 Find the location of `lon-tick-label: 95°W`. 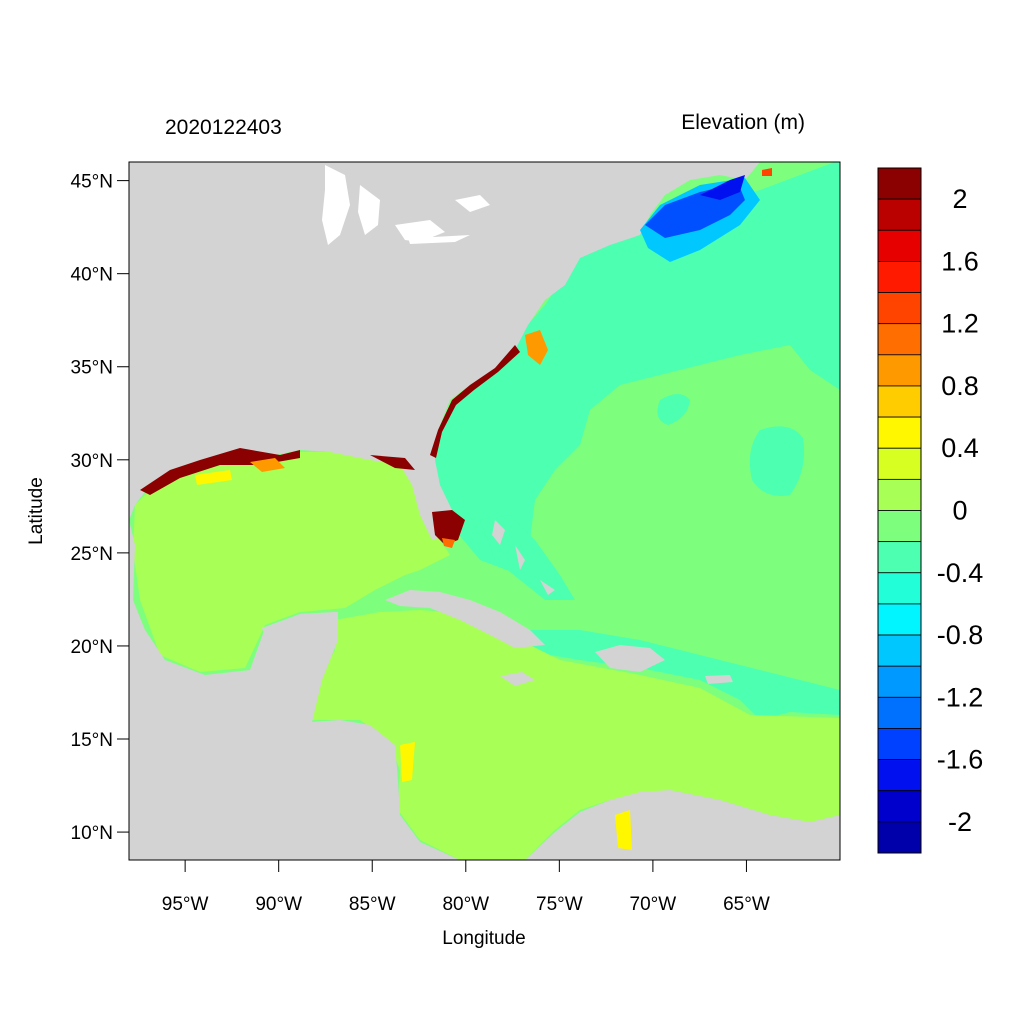

lon-tick-label: 95°W is located at coordinates (185, 904).